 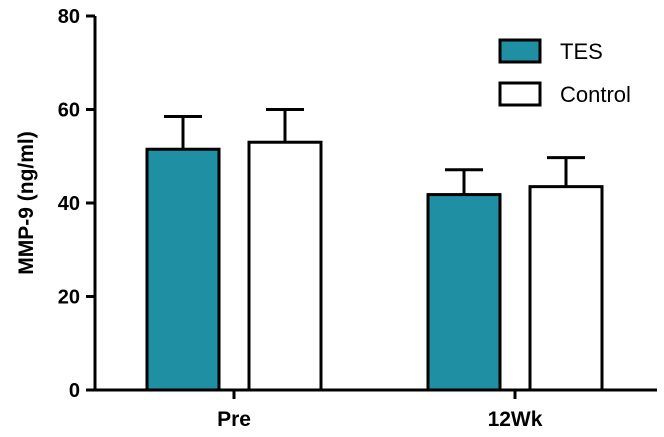 What do you see at coordinates (183, 269) in the screenshot?
I see `bar-tes-pre` at bounding box center [183, 269].